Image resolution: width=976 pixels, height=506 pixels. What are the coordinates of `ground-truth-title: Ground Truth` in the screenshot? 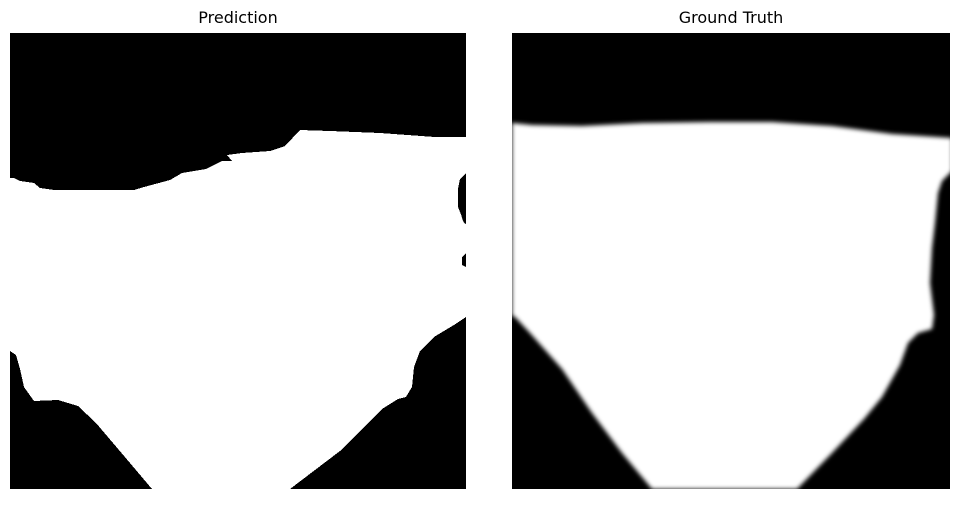 It's located at (731, 17).